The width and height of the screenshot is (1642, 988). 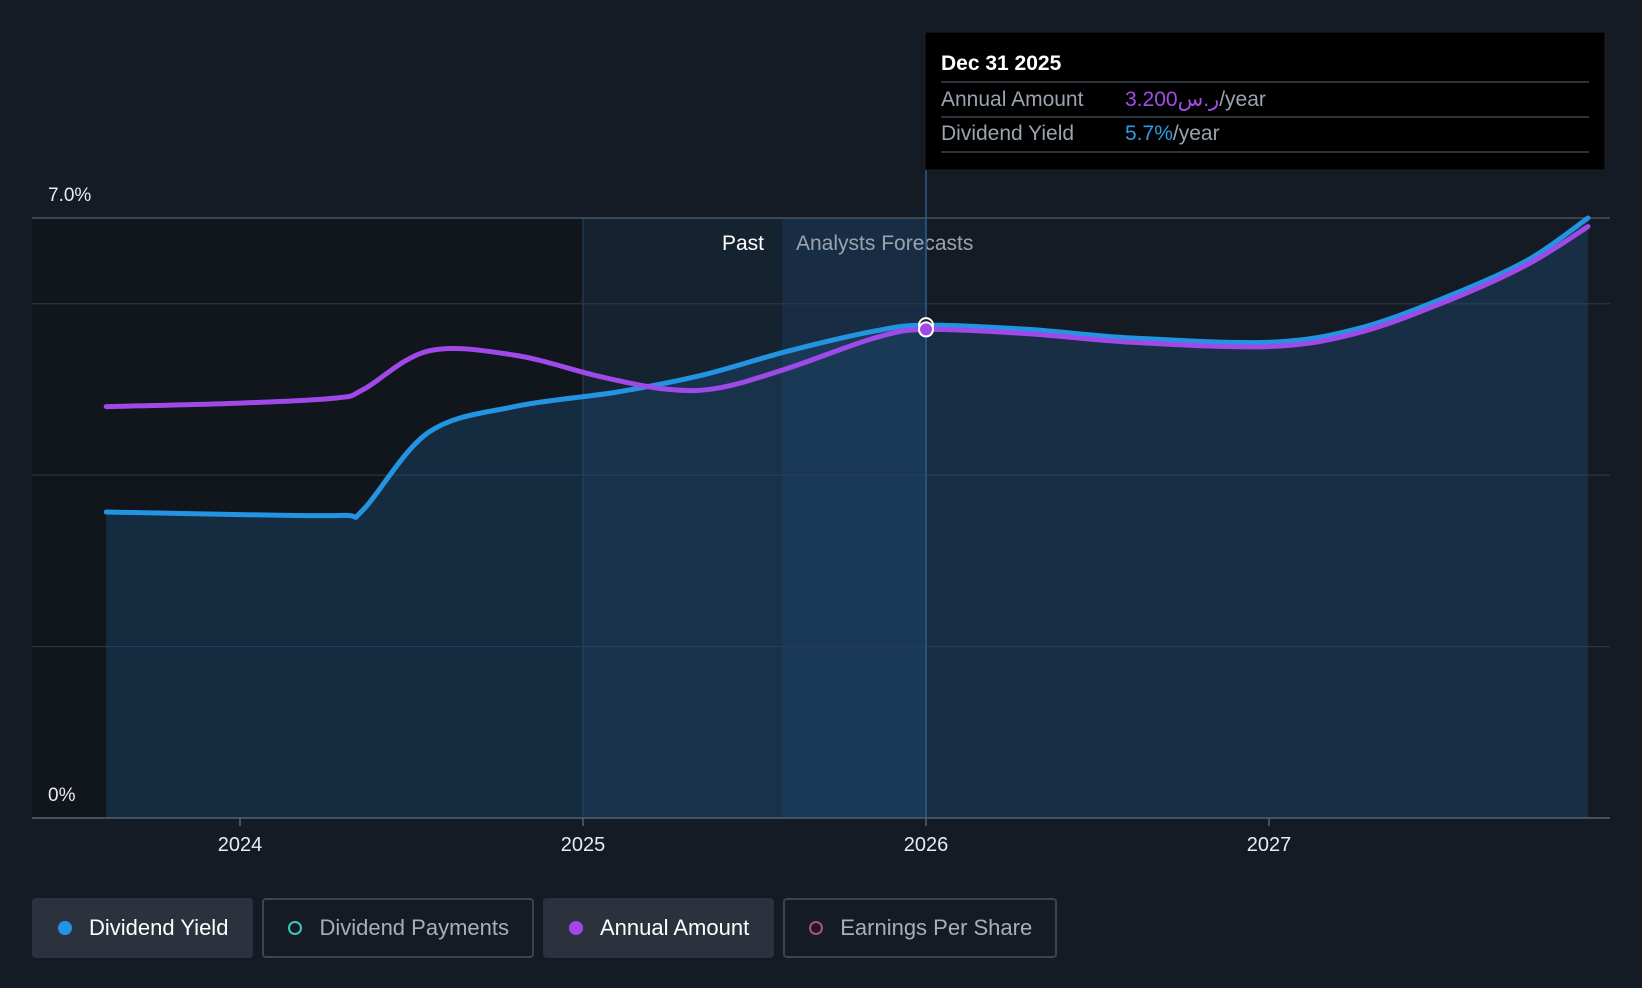 I want to click on legend-label-earnings-per-share: Earnings Per Share, so click(x=936, y=927).